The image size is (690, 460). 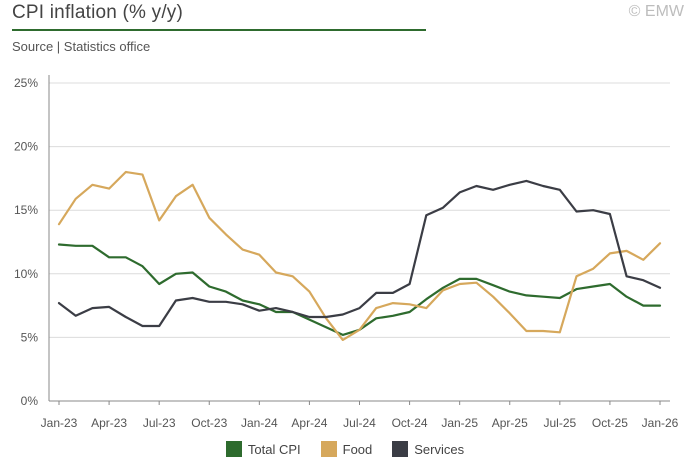 I want to click on y-tick-label-0: 0%, so click(x=30, y=401).